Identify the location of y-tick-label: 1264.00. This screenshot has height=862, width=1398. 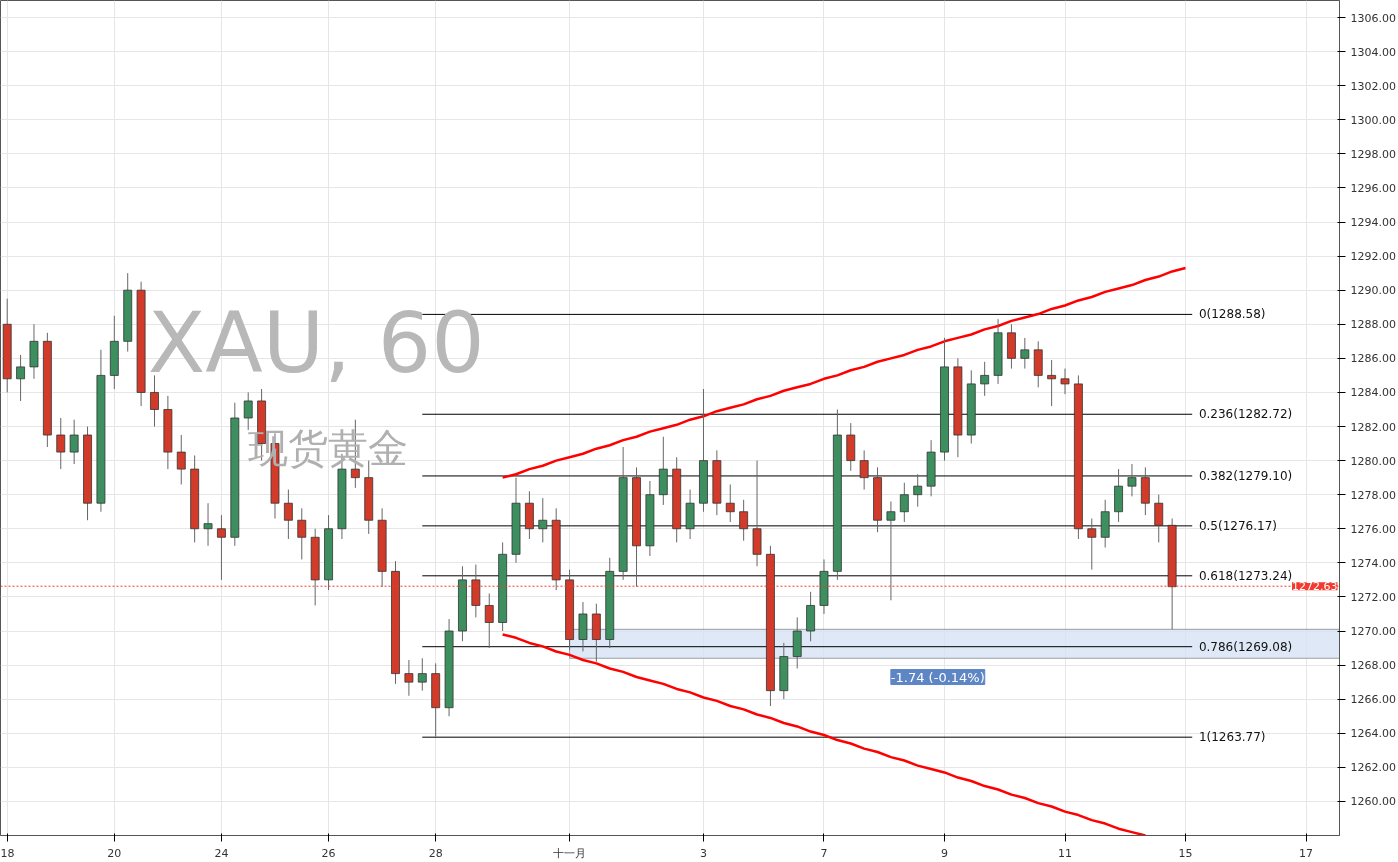
(1373, 734).